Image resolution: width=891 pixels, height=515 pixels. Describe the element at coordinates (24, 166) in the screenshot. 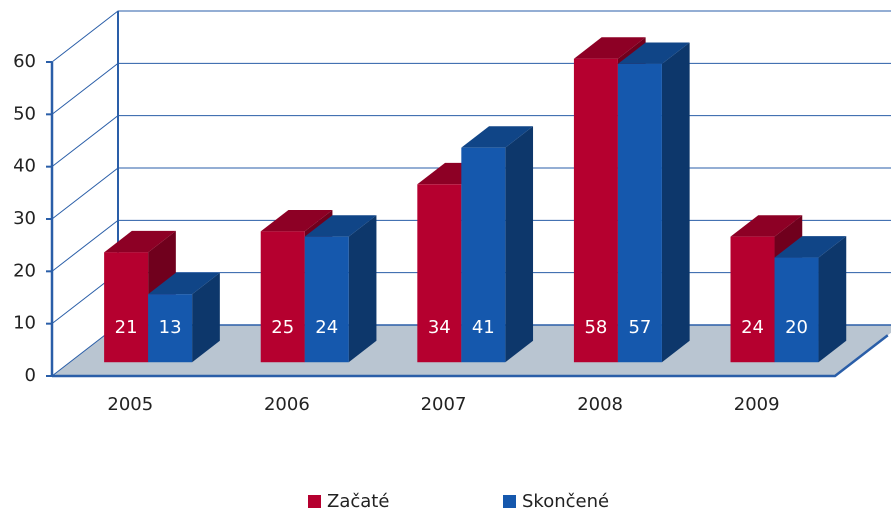

I see `y-tick-label: 40` at that location.